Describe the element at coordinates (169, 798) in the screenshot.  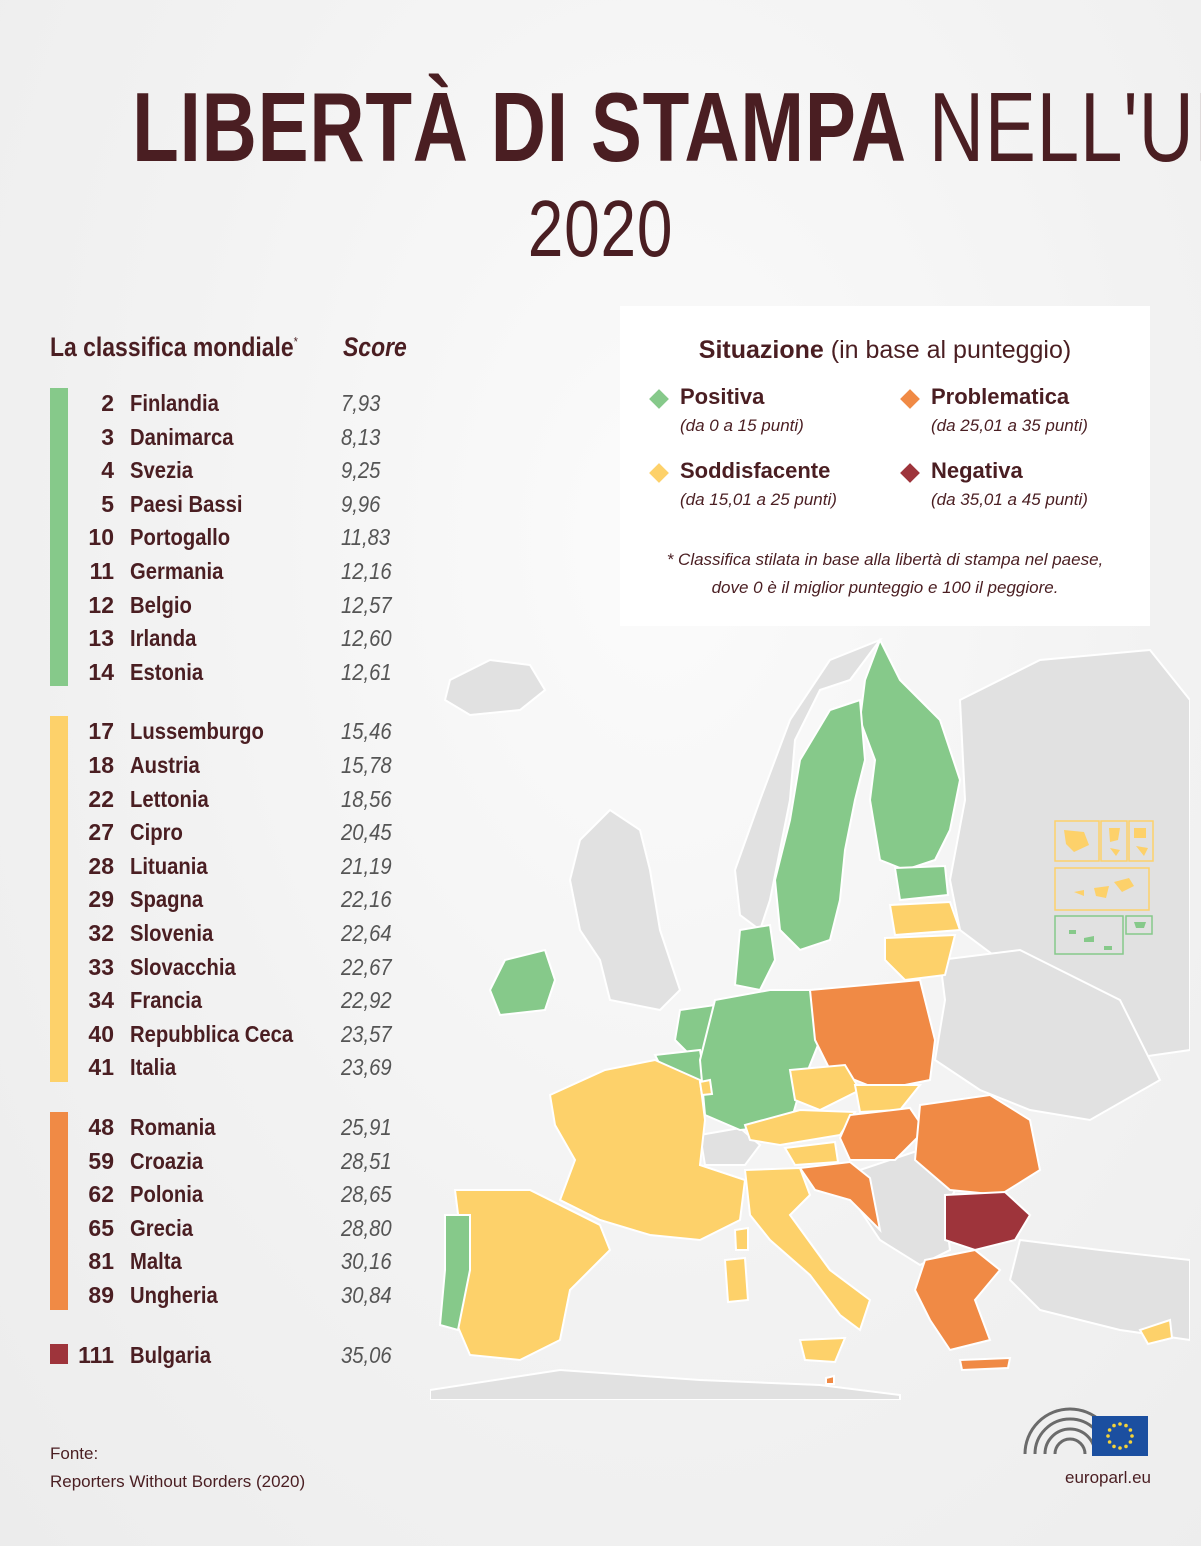
I see `country-name: Lettonia` at that location.